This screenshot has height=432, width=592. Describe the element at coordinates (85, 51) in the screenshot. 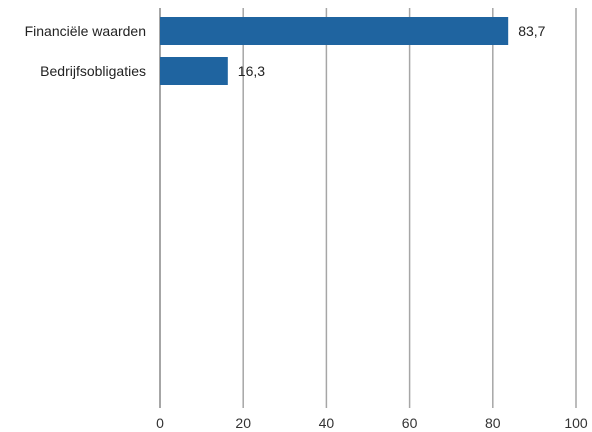

I see `category-labels: Financiële waarden Bedrijfsobligaties` at that location.